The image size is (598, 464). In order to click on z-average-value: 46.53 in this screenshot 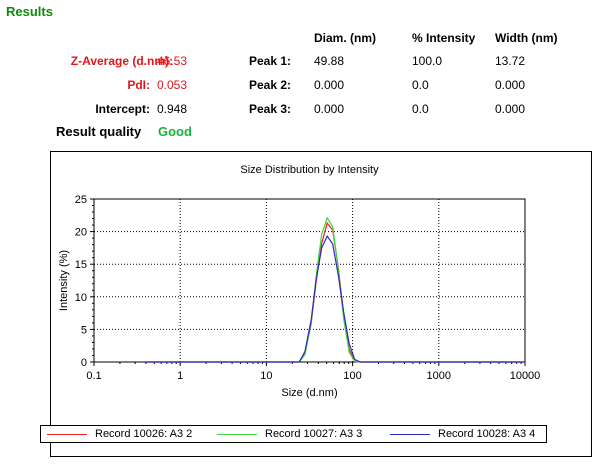, I will do `click(172, 61)`.